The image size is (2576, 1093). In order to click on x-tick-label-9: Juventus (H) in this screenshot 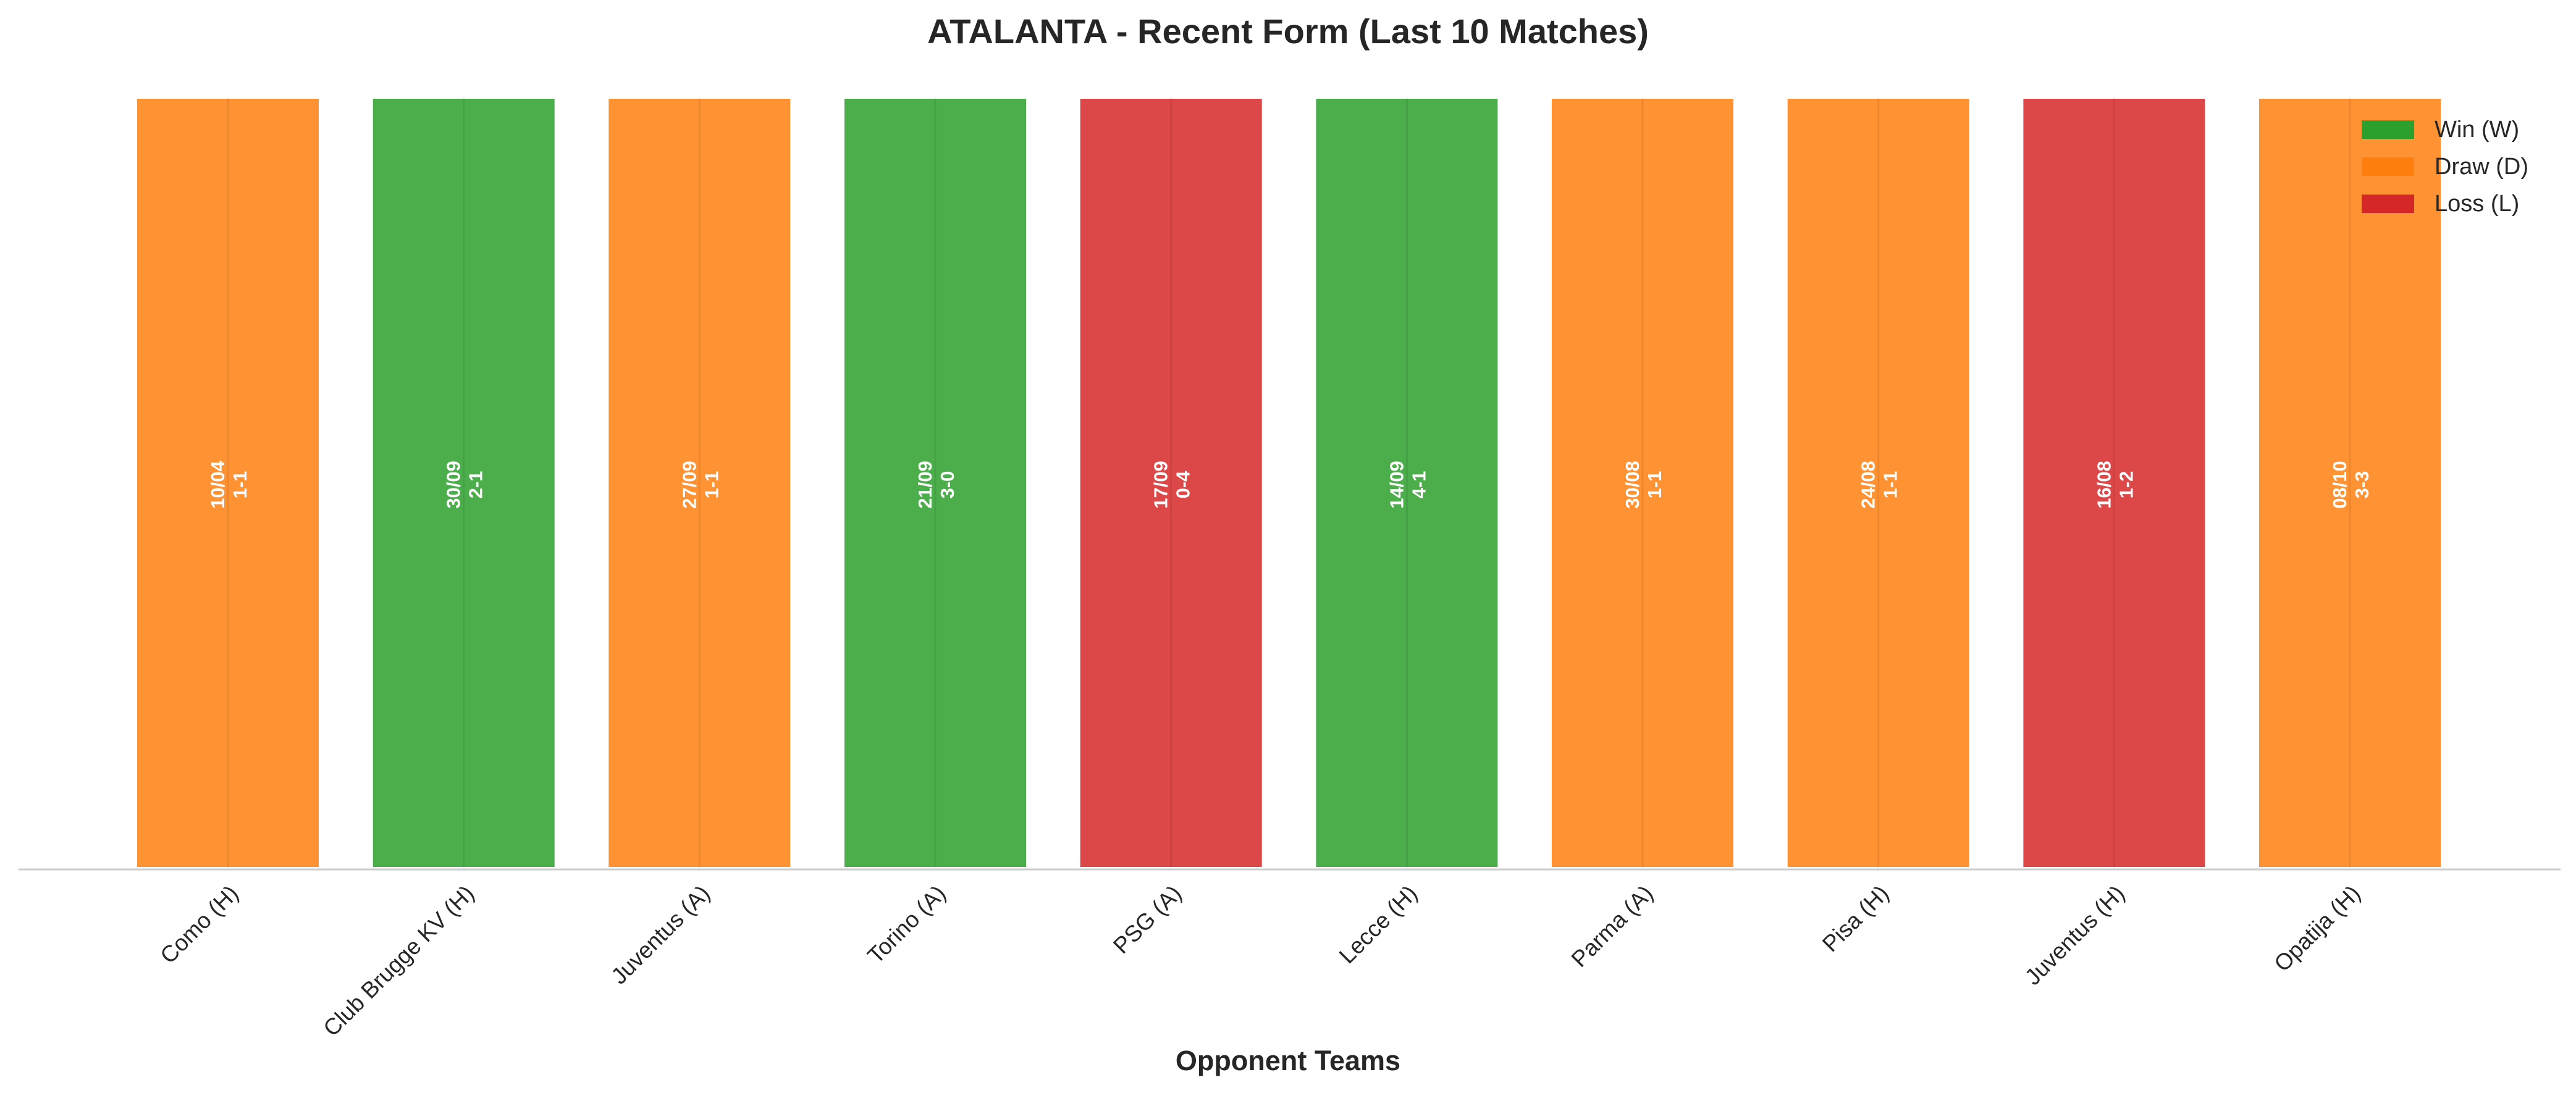, I will do `click(2074, 935)`.